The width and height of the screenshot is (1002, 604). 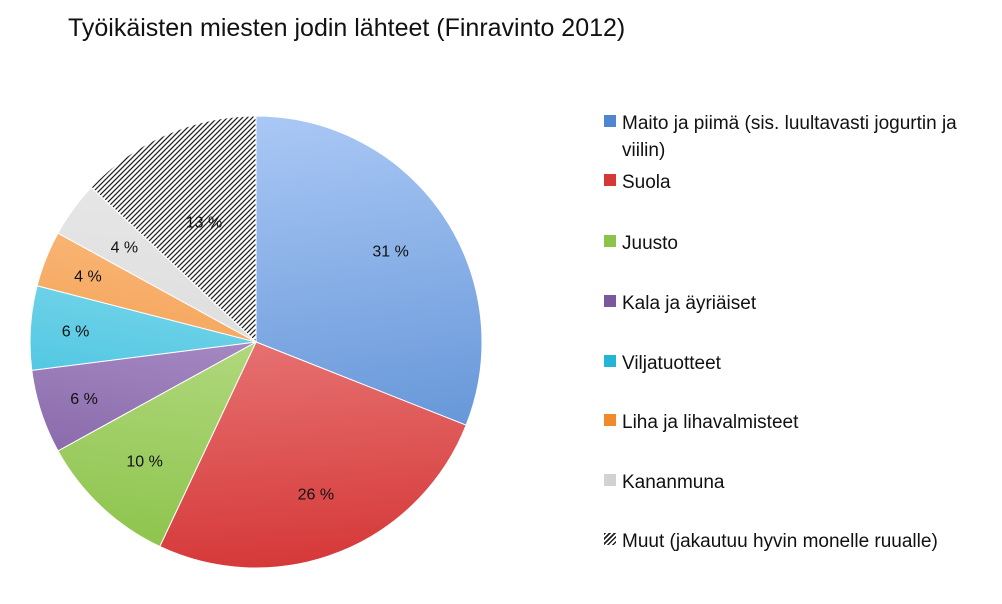 I want to click on legend-item: Liha ja lihavalmisteet, so click(x=799, y=422).